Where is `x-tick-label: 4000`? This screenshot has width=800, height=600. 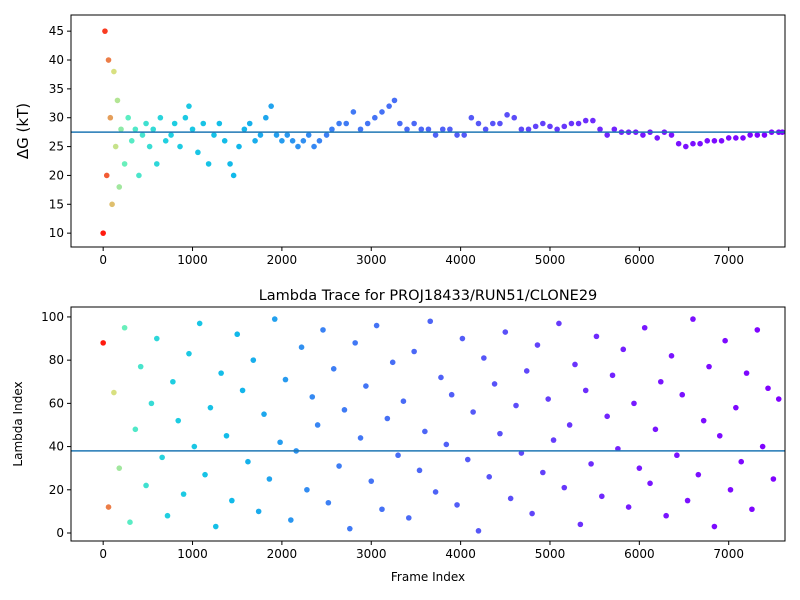 x-tick-label: 4000 is located at coordinates (460, 260).